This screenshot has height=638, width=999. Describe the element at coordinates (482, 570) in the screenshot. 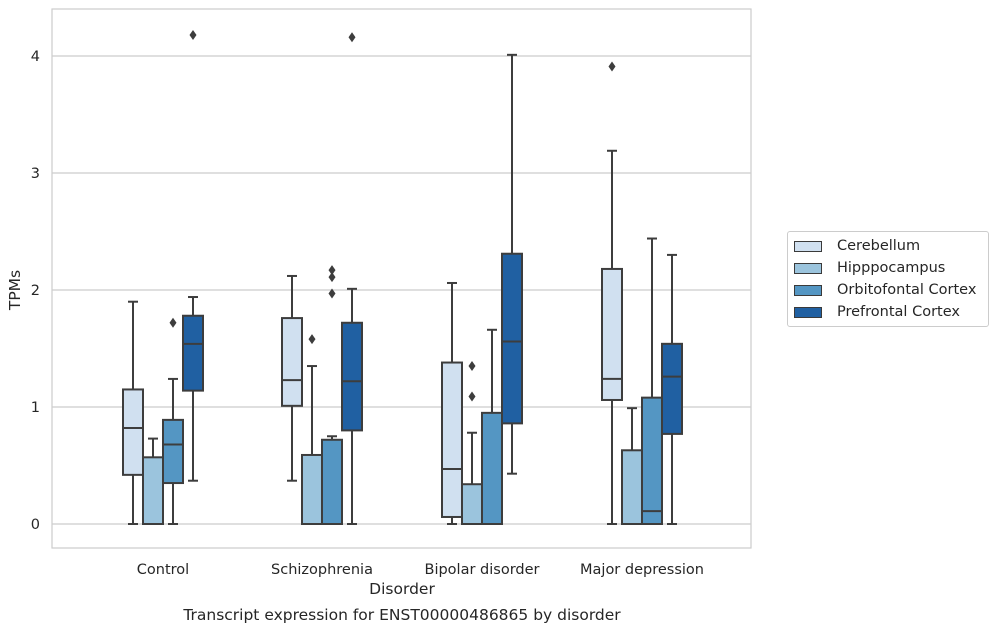

I see `x-tick-label: Bipolar disorder` at that location.